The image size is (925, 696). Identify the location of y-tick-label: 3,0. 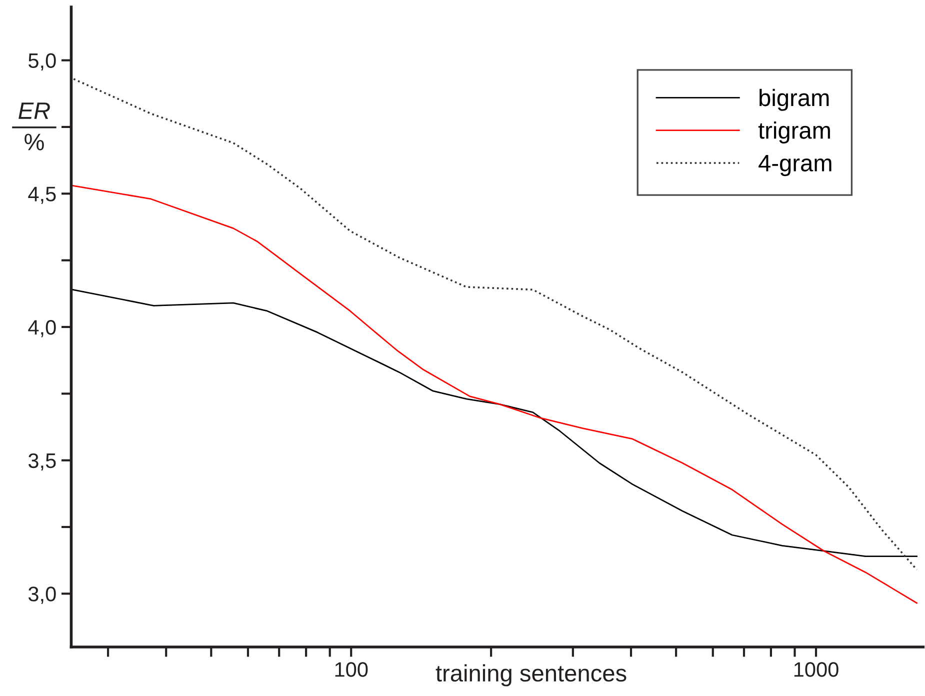
(42, 595).